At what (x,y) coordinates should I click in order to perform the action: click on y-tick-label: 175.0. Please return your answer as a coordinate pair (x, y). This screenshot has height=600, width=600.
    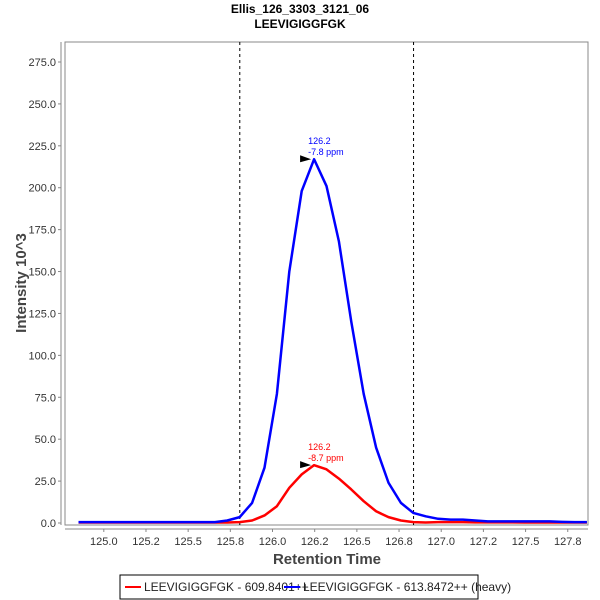
    Looking at the image, I should click on (42, 231).